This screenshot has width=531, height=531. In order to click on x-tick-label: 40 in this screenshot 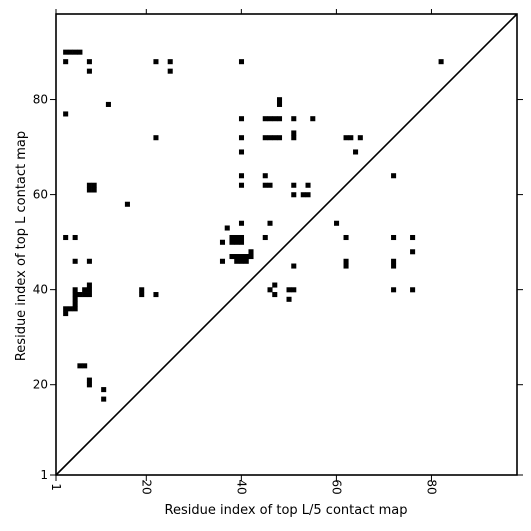, I will do `click(241, 486)`.